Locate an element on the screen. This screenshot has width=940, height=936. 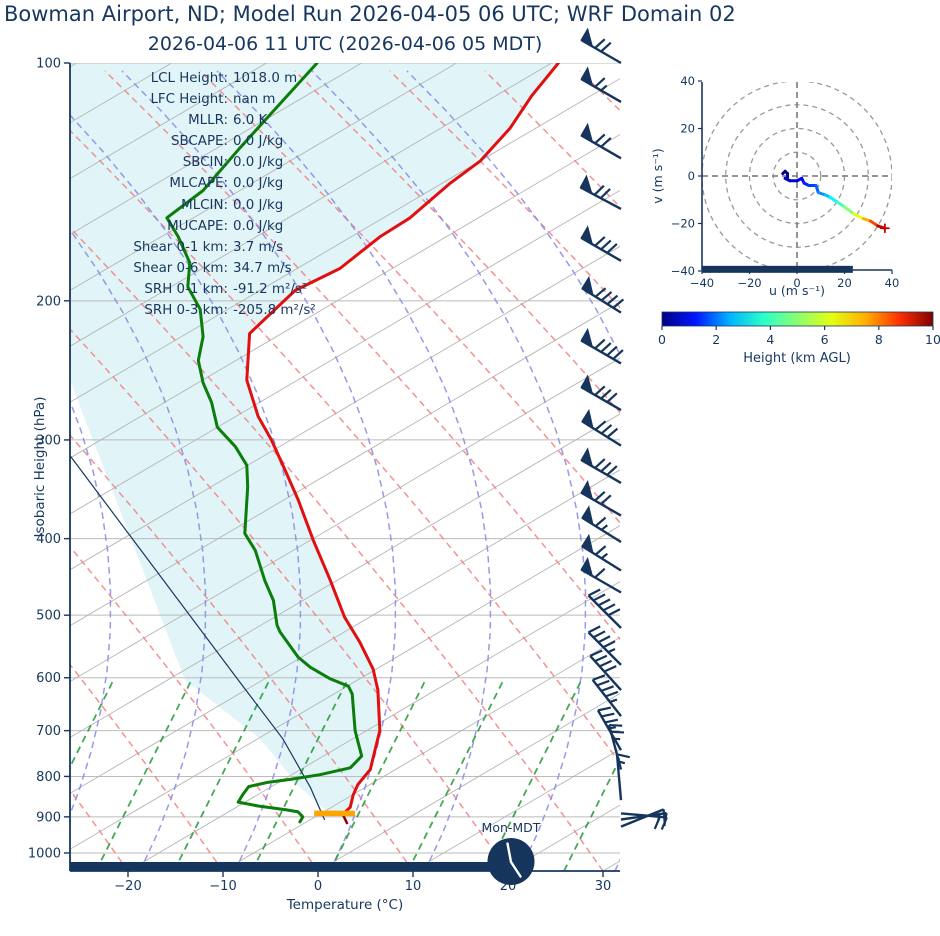
colorbar-label: Height (km AGL) is located at coordinates (797, 358).